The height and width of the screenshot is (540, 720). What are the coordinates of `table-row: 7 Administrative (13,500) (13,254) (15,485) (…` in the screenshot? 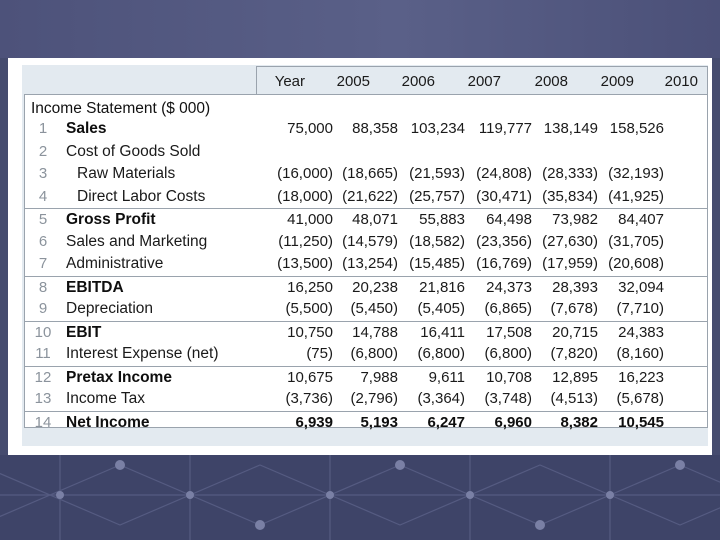 It's located at (366, 264).